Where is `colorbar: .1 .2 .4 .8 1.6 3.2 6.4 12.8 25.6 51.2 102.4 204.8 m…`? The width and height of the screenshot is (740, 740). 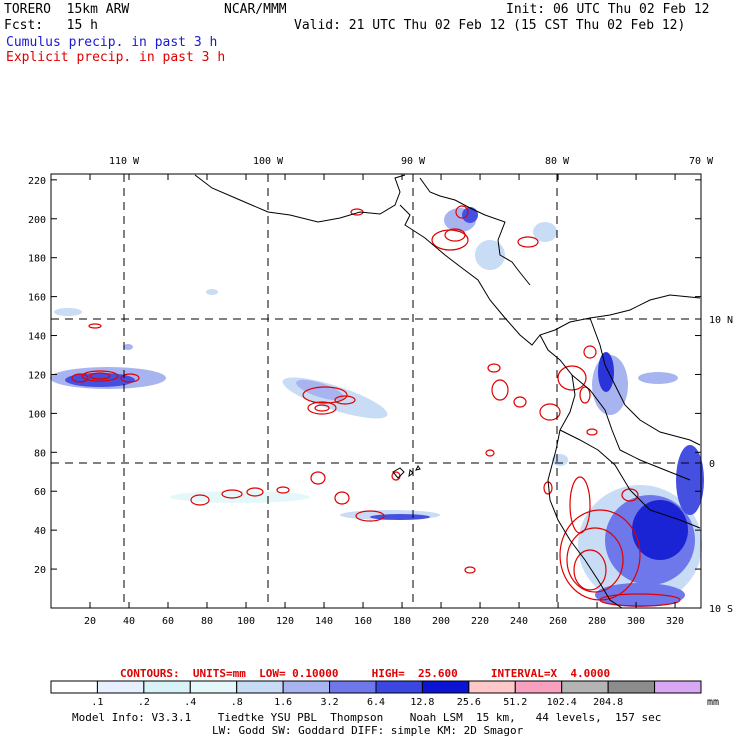
colorbar: .1 .2 .4 .8 1.6 3.2 6.4 12.8 25.6 51.2 102.4 204.8 m… is located at coordinates (384, 694).